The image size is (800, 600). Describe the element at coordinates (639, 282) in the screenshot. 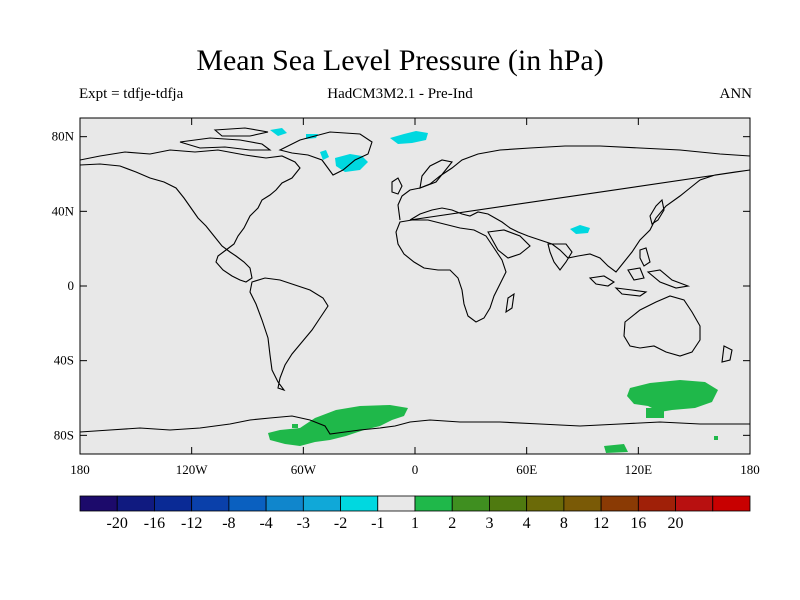

I see `coast-indonesia` at that location.